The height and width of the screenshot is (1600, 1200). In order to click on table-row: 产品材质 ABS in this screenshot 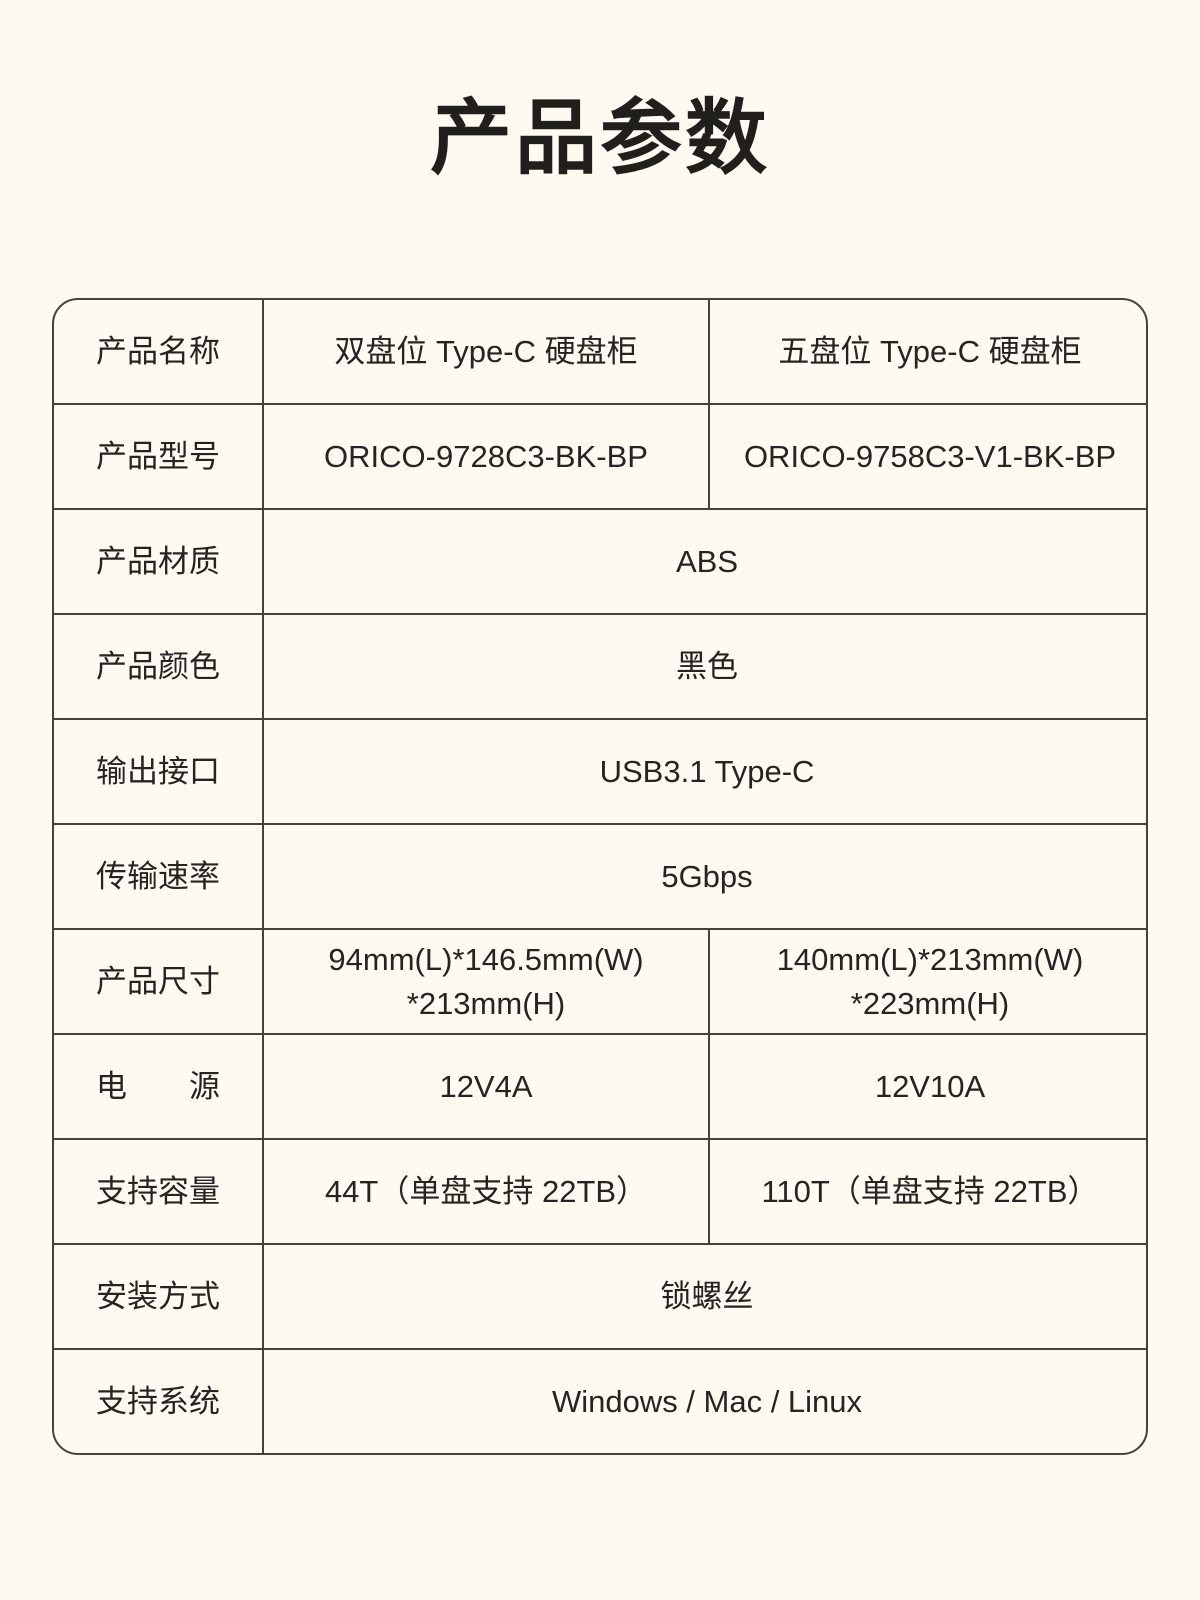, I will do `click(600, 563)`.